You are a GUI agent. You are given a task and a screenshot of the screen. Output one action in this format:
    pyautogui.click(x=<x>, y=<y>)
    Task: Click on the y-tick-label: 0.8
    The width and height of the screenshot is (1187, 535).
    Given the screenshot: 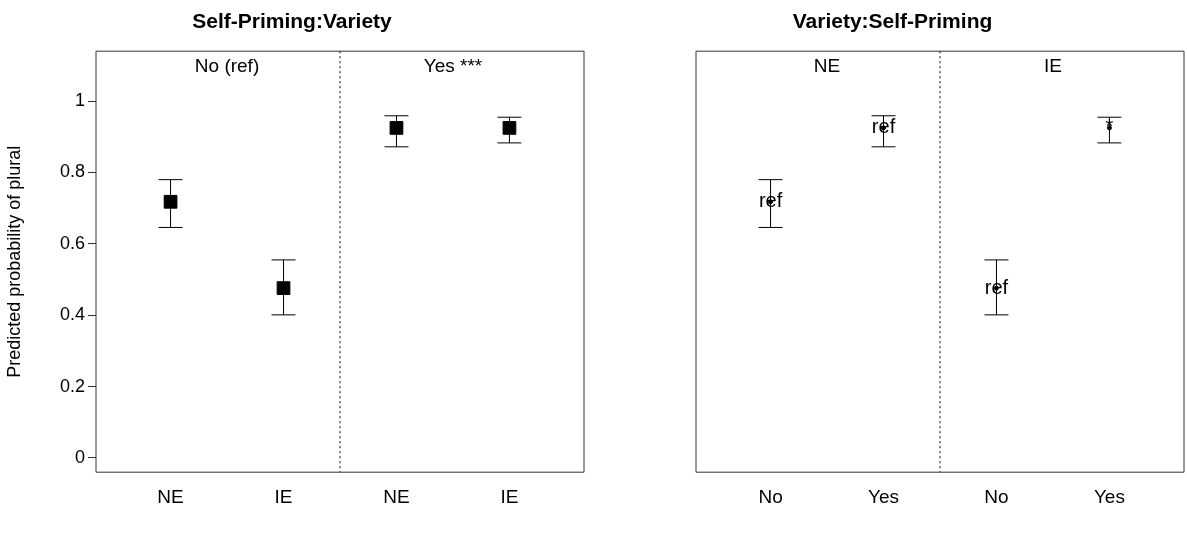 What is the action you would take?
    pyautogui.click(x=72, y=171)
    